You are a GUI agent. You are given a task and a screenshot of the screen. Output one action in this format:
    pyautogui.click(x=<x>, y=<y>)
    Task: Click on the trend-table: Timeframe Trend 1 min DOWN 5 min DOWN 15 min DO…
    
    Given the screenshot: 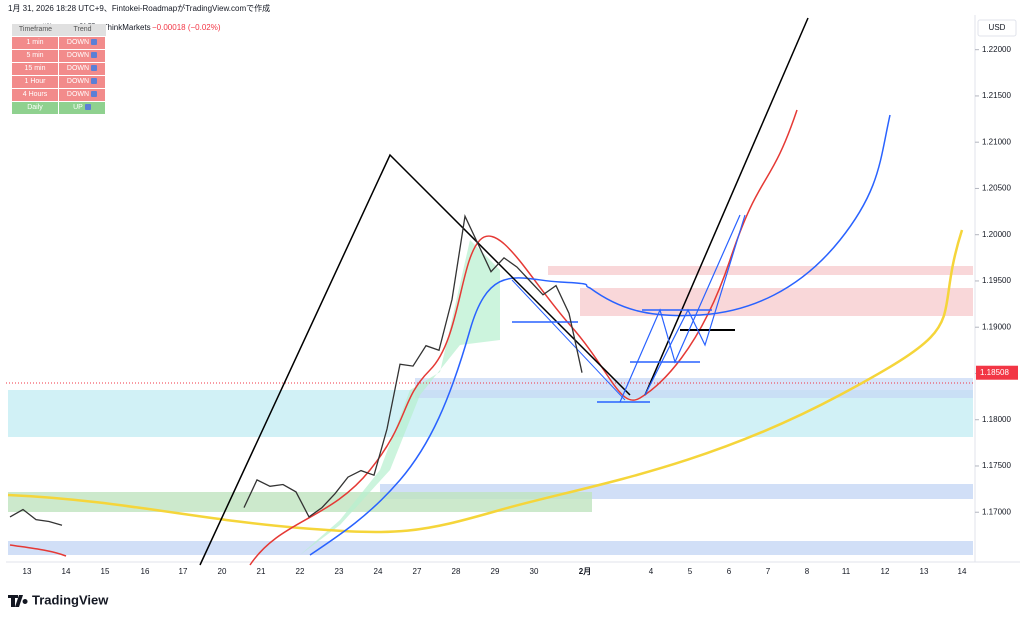 What is the action you would take?
    pyautogui.click(x=59, y=69)
    